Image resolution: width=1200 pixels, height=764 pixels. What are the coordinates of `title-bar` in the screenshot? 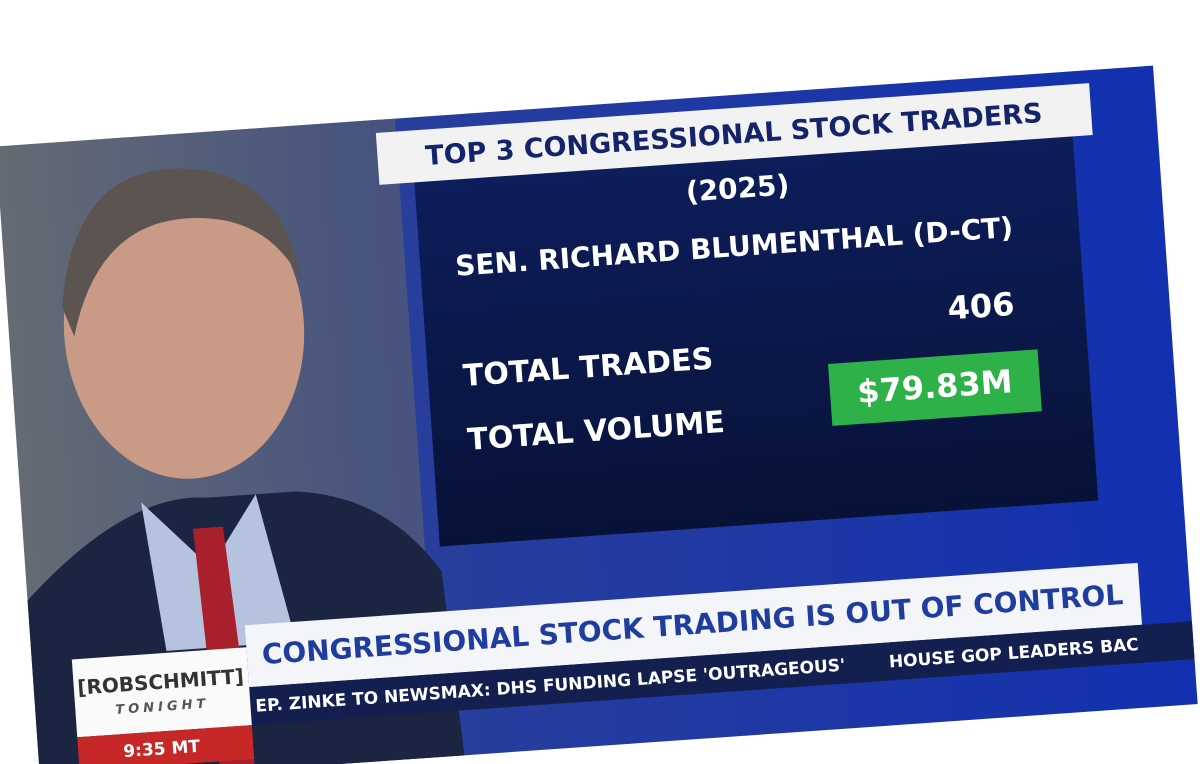 It's located at (734, 134).